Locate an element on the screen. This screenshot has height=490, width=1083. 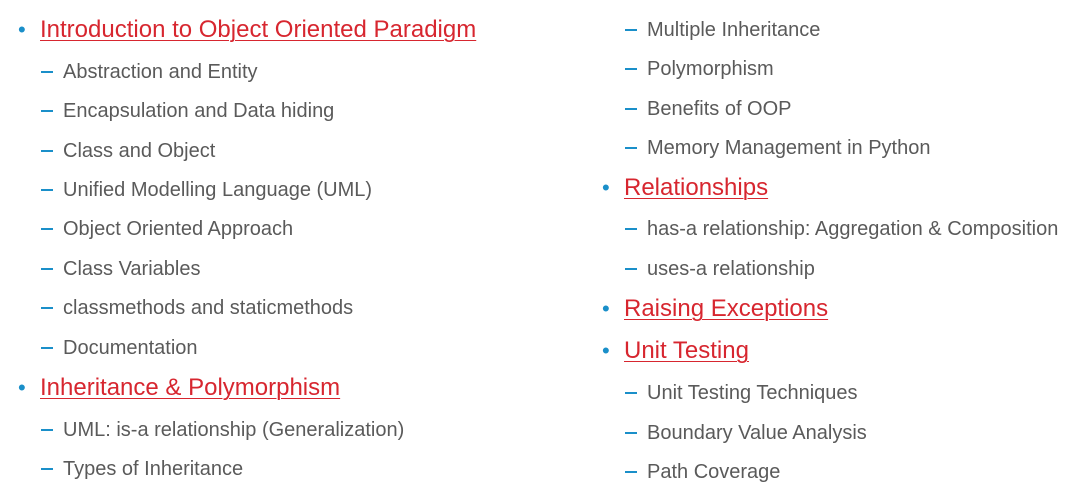
subtopic-label: Multiple Inheritance is located at coordinates (733, 30).